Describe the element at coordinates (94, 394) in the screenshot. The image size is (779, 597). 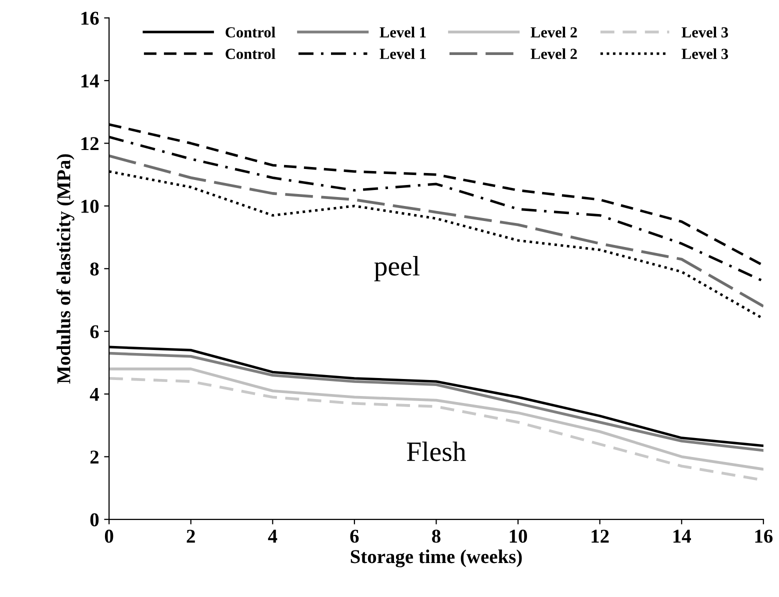
I see `y-tick-label: 4` at that location.